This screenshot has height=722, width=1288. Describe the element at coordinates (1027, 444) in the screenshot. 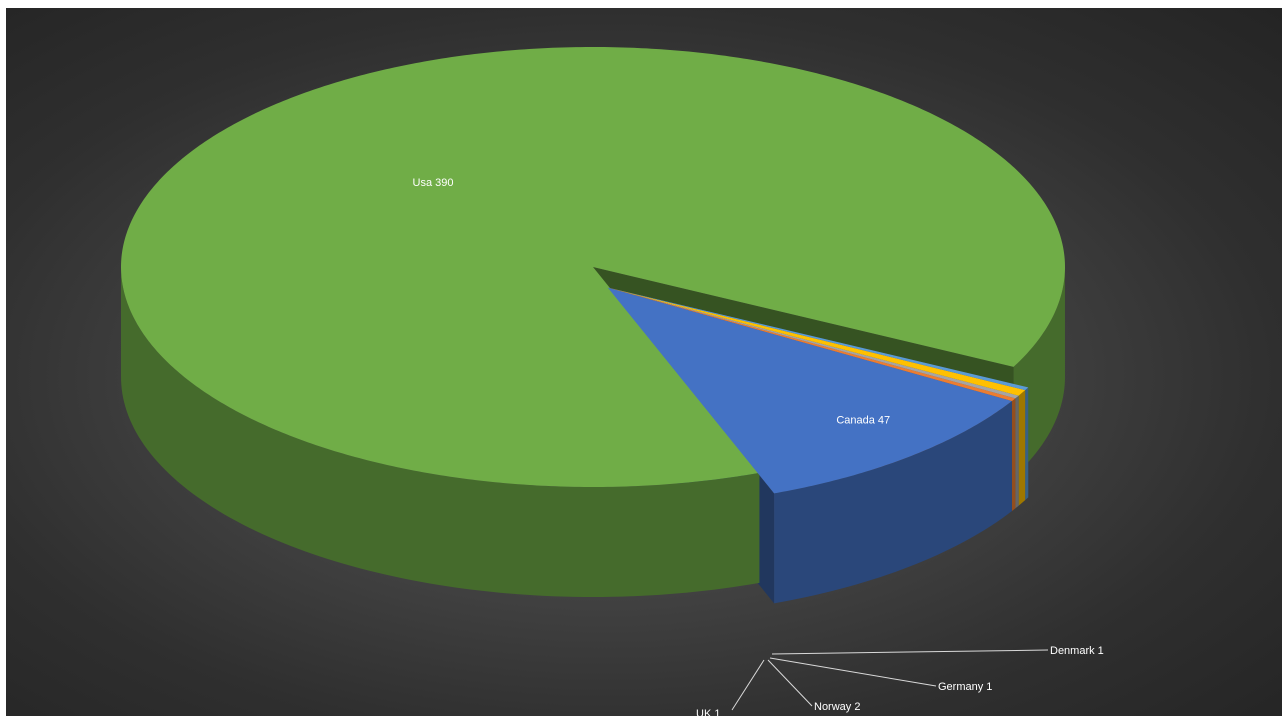

I see `uk-slice-side` at that location.